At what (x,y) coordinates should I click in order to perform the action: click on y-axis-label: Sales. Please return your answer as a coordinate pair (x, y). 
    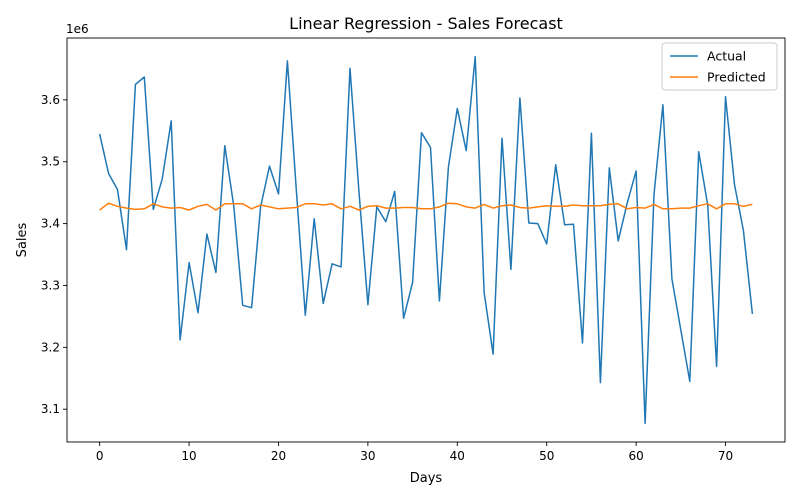
    Looking at the image, I should click on (22, 239).